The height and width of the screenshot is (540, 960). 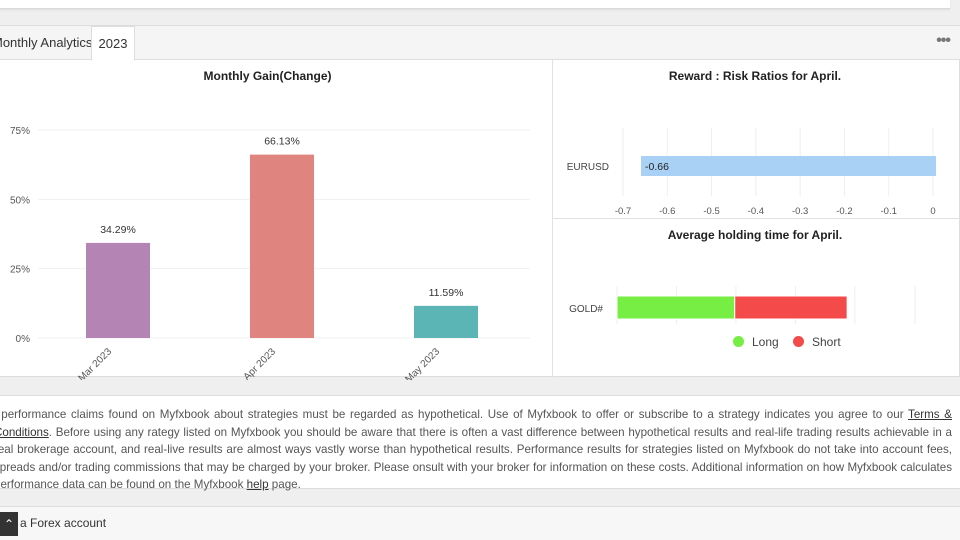 What do you see at coordinates (826, 342) in the screenshot?
I see `legend-short-label: Short` at bounding box center [826, 342].